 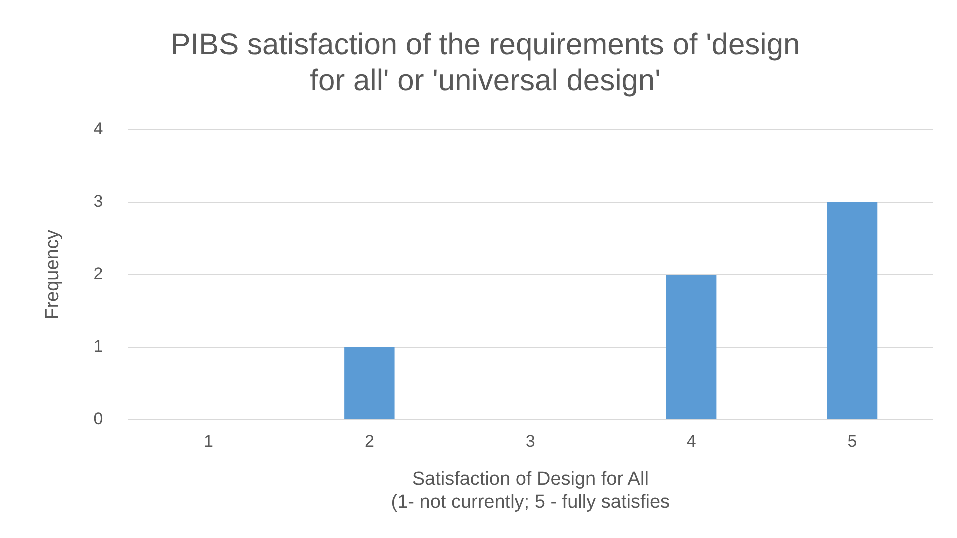 What do you see at coordinates (99, 129) in the screenshot?
I see `y-tick-label: 4` at bounding box center [99, 129].